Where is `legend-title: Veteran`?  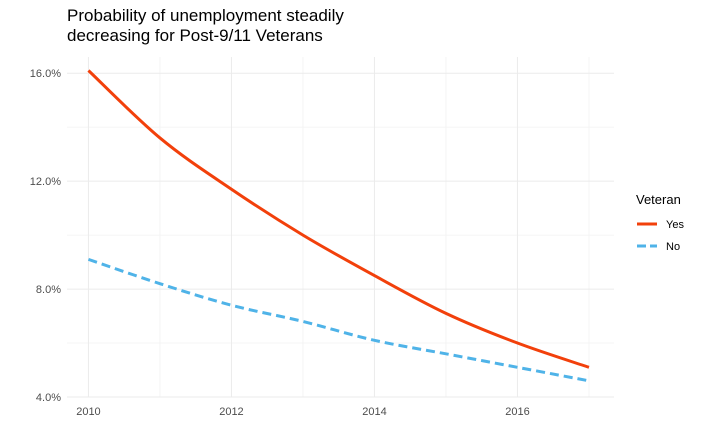 legend-title: Veteran is located at coordinates (658, 199).